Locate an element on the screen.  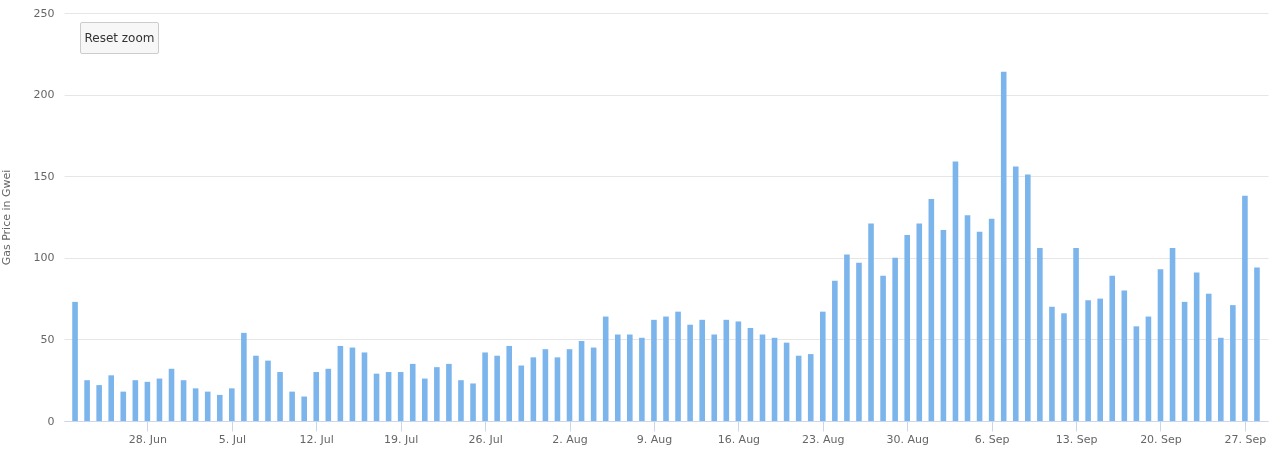
x-tick-label: 9. Aug is located at coordinates (654, 439).